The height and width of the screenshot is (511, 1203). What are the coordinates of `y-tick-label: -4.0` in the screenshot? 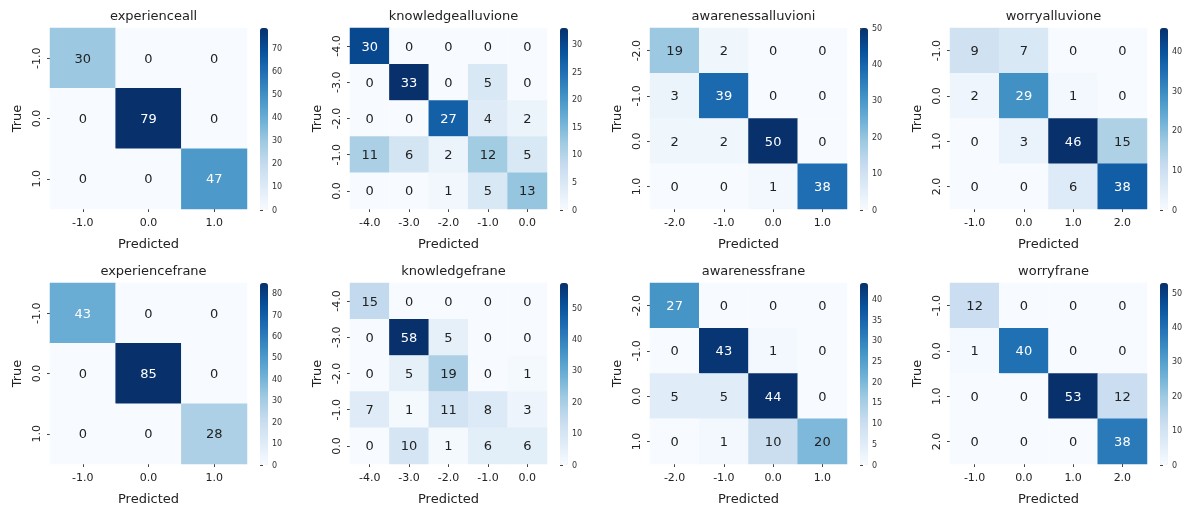 It's located at (336, 301).